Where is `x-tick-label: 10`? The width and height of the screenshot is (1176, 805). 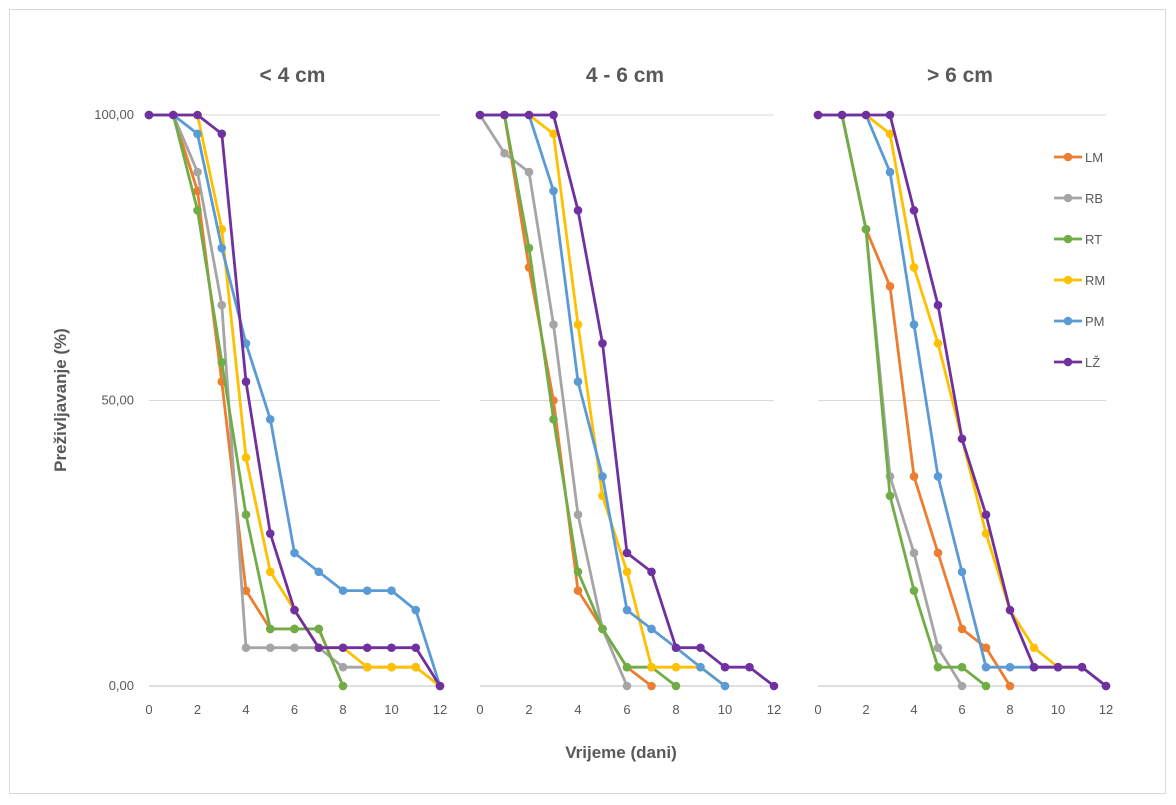 x-tick-label: 10 is located at coordinates (1058, 709).